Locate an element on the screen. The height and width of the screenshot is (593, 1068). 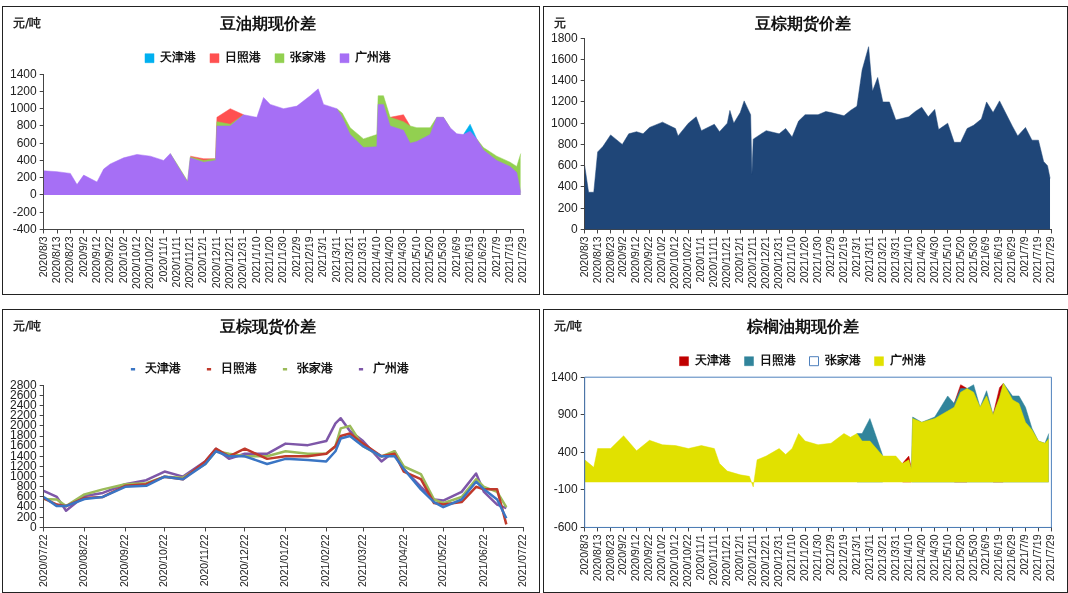
y-tick-label: 200 is located at coordinates (27, 177).